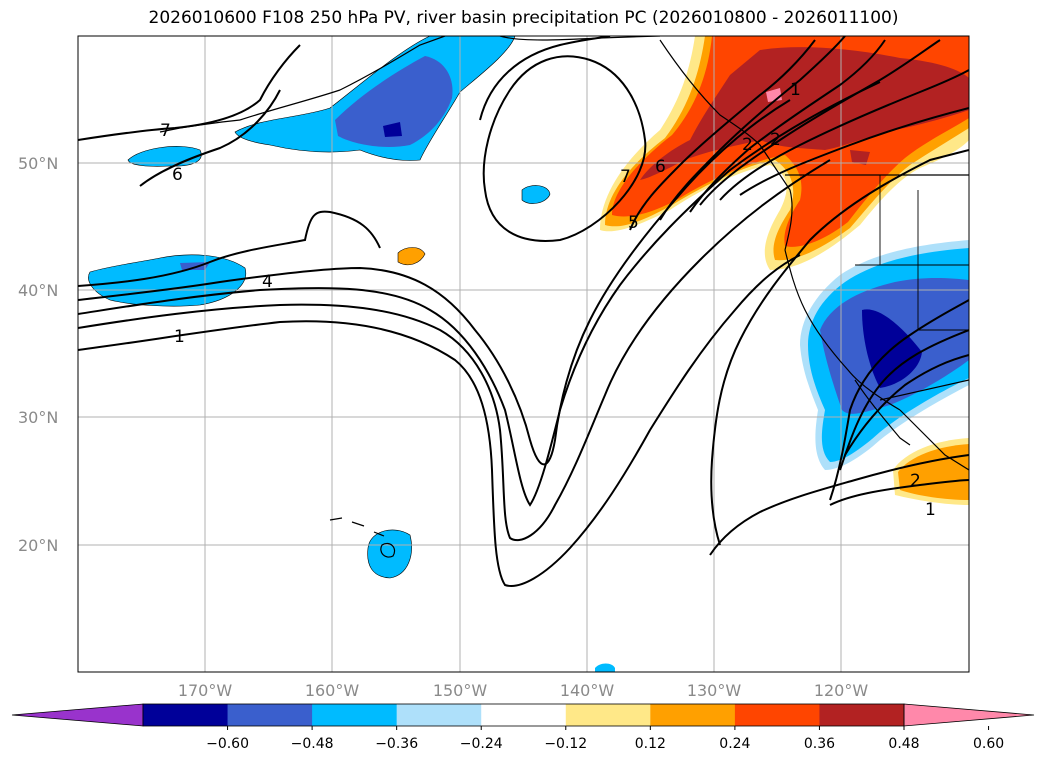  What do you see at coordinates (362, 537) in the screenshot?
I see `hawaii-islands` at bounding box center [362, 537].